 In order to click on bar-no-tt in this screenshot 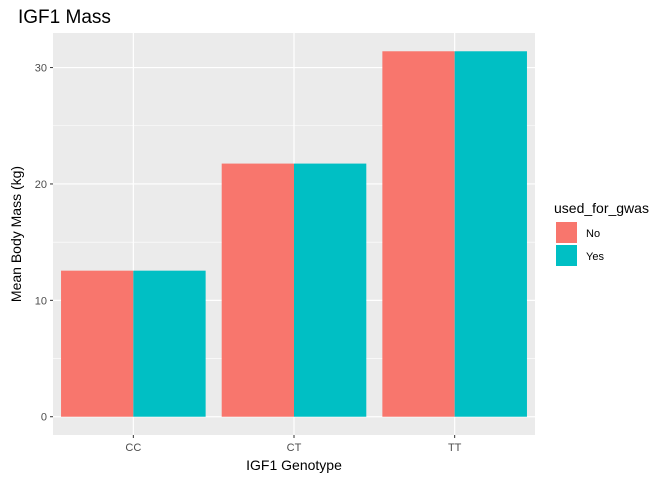, I will do `click(418, 234)`.